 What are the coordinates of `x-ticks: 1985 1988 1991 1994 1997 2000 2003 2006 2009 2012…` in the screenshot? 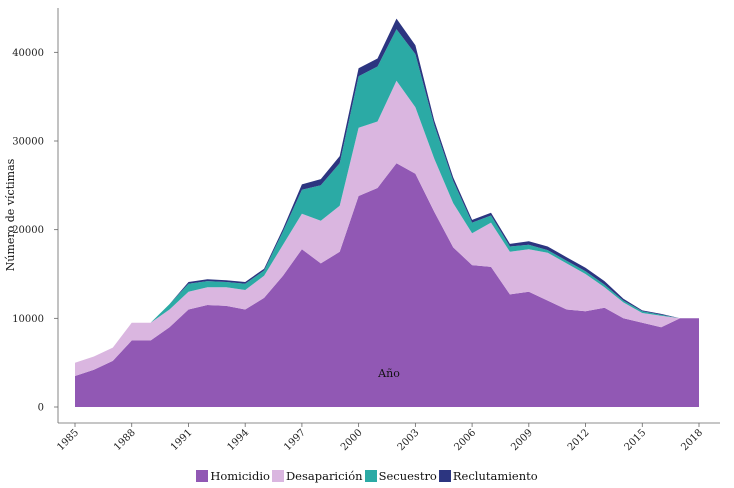 It's located at (380, 438).